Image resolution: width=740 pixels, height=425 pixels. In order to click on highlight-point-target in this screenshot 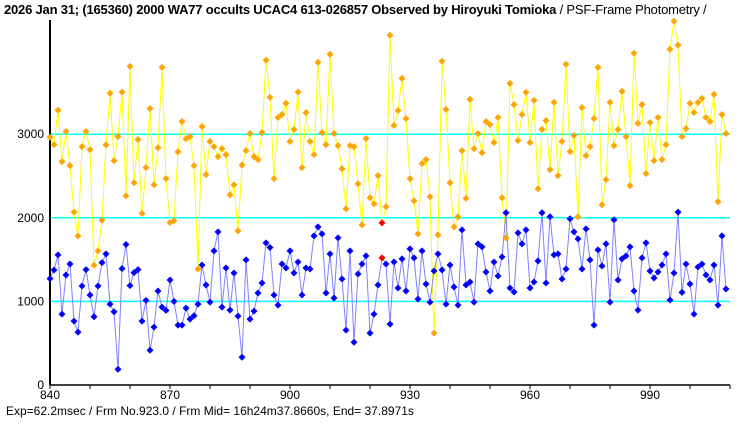, I will do `click(382, 258)`.